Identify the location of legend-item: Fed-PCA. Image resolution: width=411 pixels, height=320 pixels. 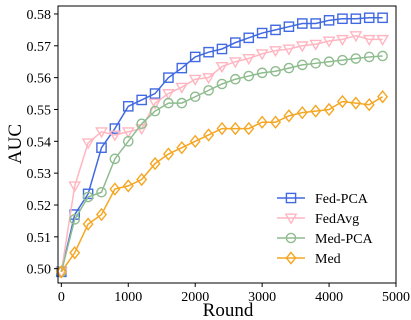
(323, 199).